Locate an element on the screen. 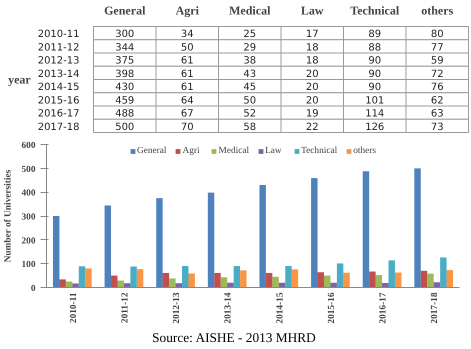  y-tick-label: 200 is located at coordinates (29, 241).